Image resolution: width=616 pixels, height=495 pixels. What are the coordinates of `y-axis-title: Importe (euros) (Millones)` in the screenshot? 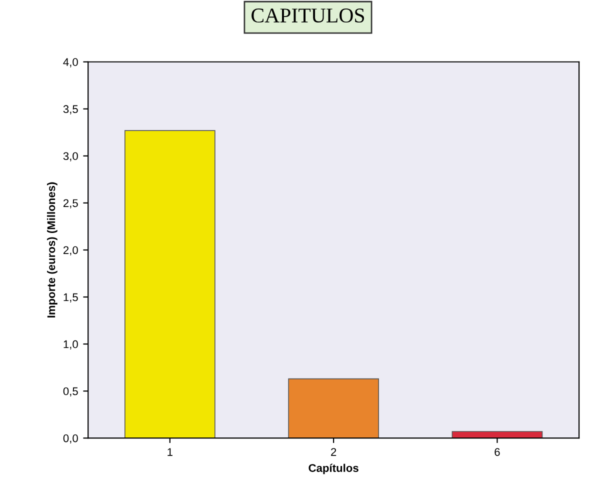 It's located at (52, 250).